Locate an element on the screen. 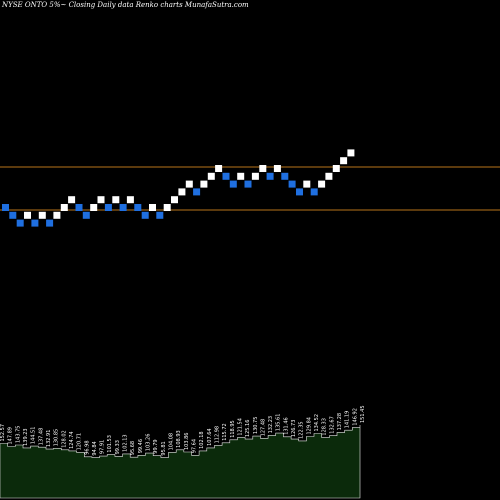 The width and height of the screenshot is (500, 500). volume-label: 112.98 is located at coordinates (218, 435).